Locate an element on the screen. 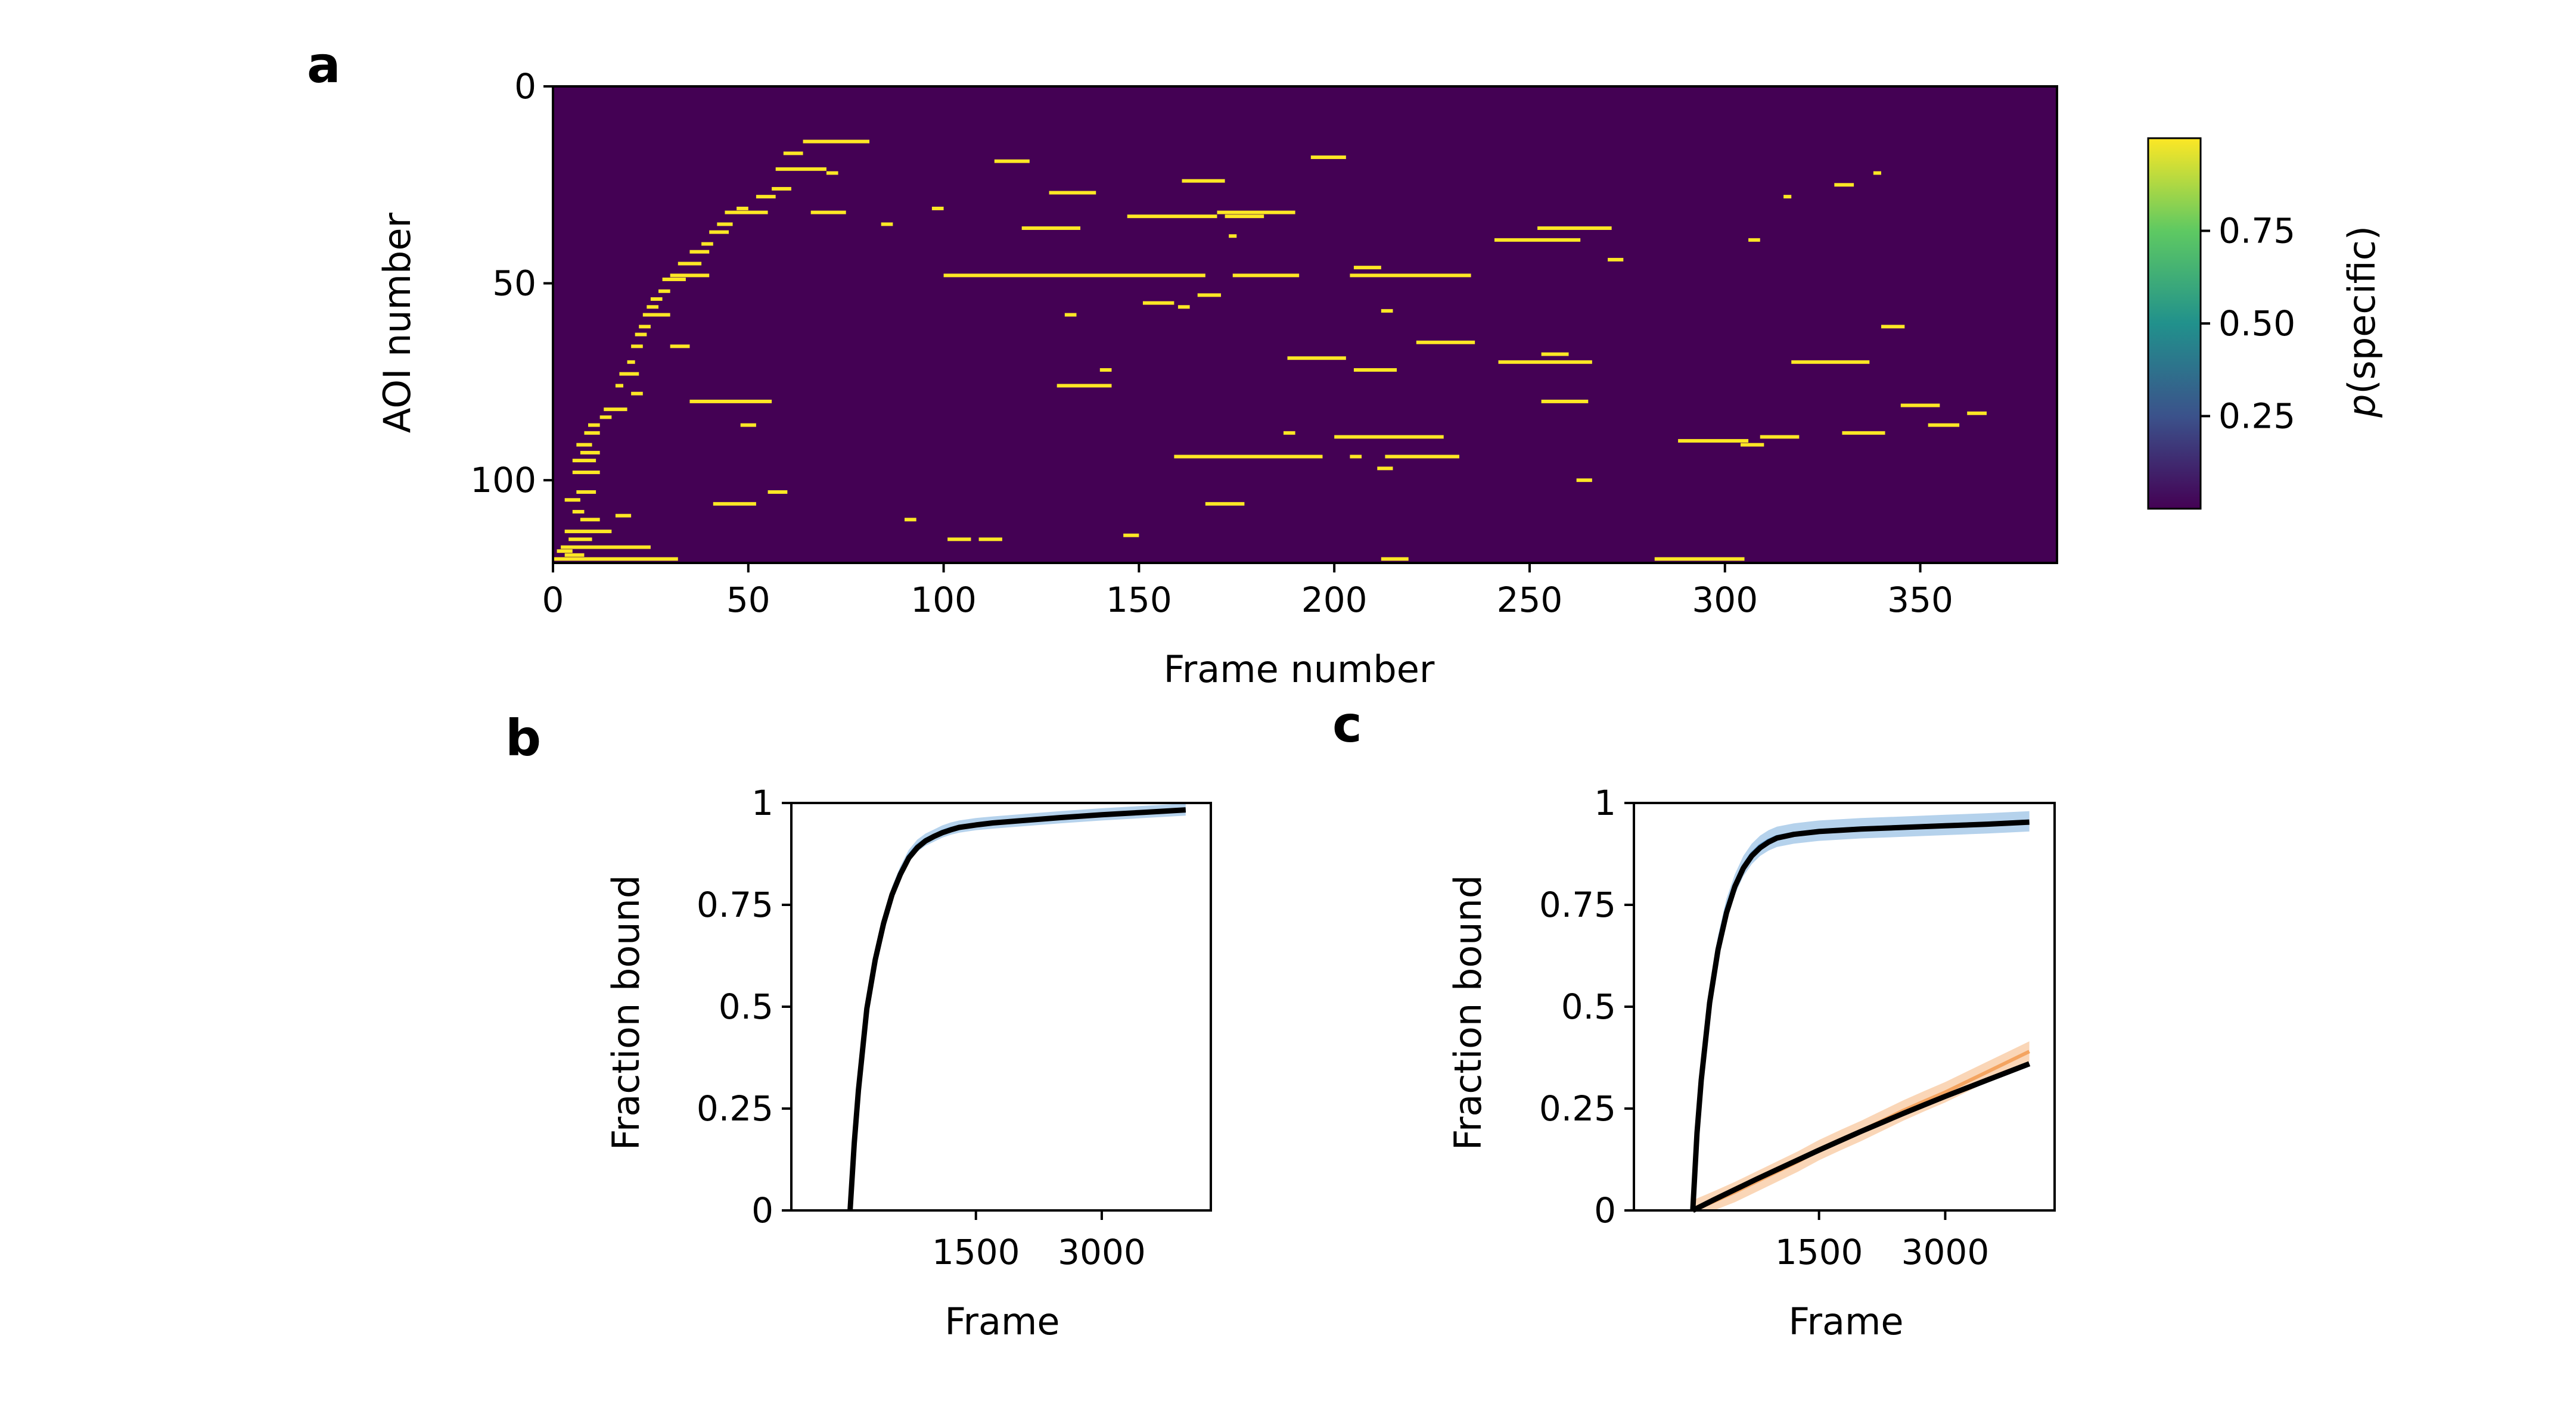 The height and width of the screenshot is (1407, 2576). plot-c-ylabel: Fraction bound is located at coordinates (1468, 1012).